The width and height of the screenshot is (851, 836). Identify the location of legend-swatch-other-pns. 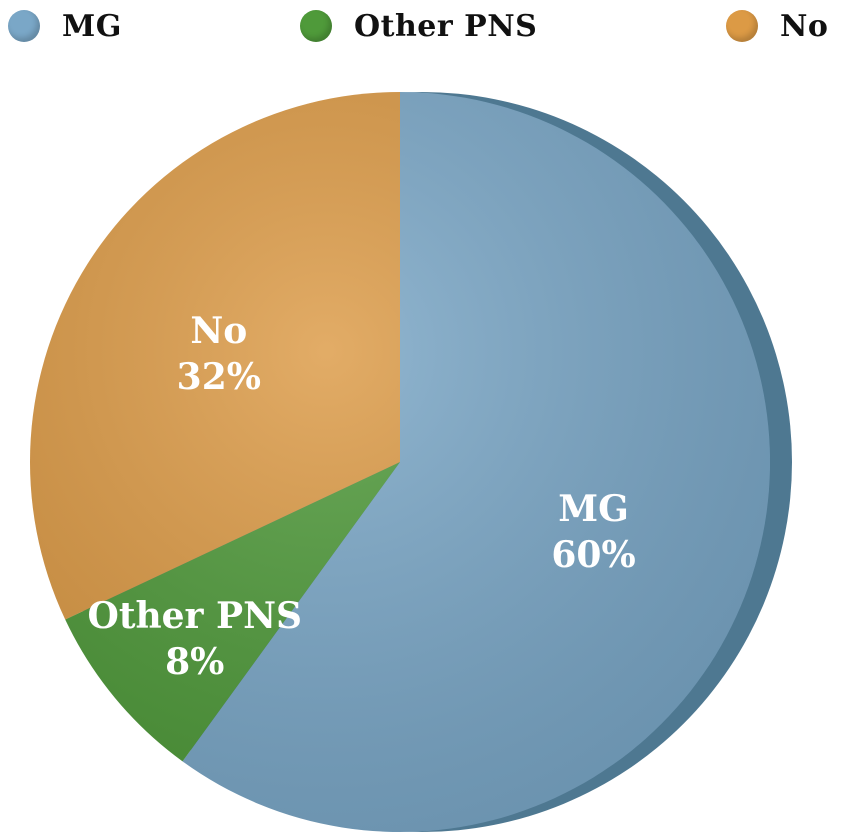
(316, 26).